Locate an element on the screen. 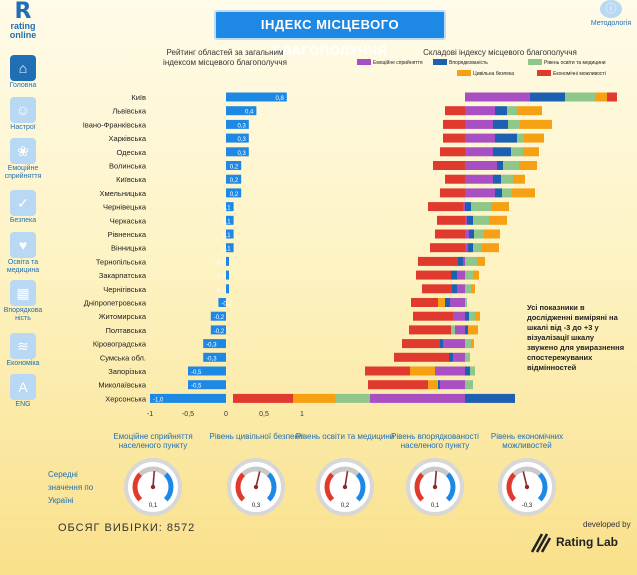 Image resolution: width=637 pixels, height=575 pixels. sidebar-item-mood: ☺ Настрої is located at coordinates (23, 114).